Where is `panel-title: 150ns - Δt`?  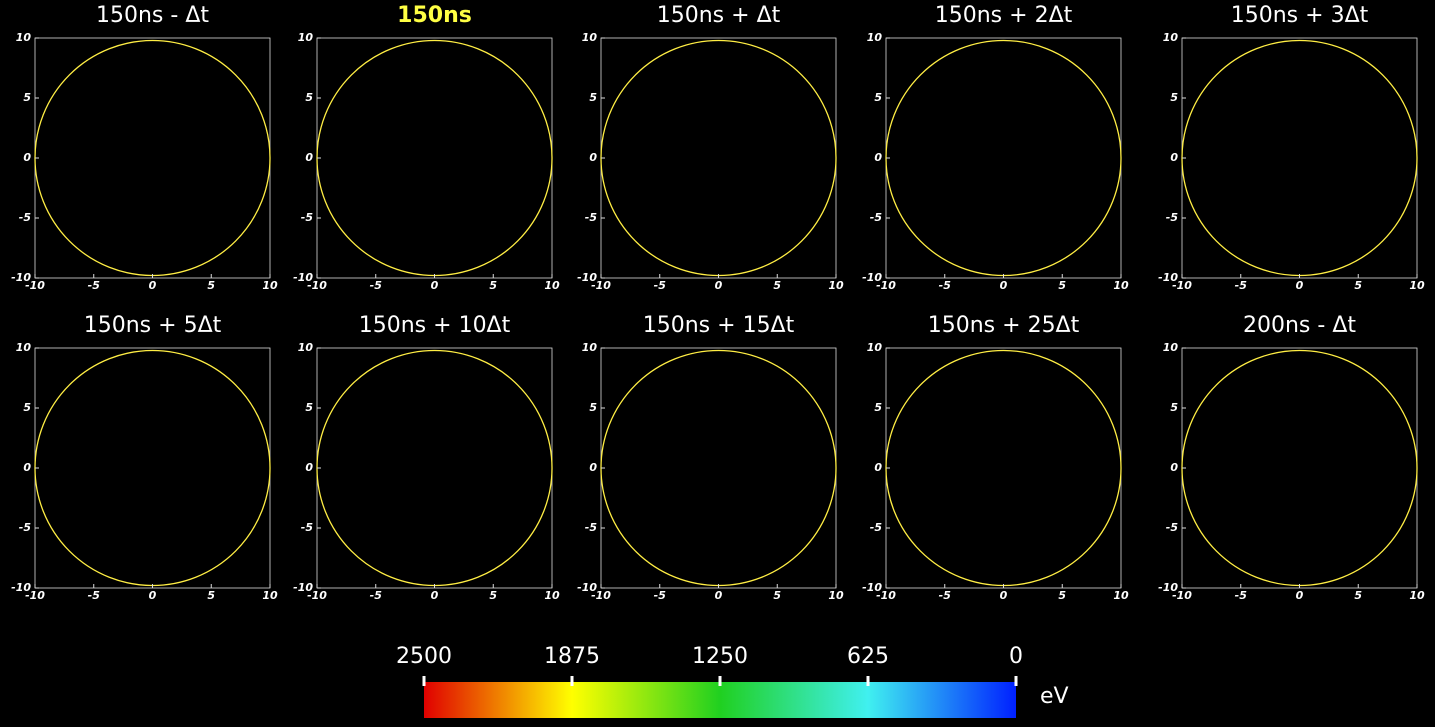
panel-title: 150ns - Δt is located at coordinates (152, 15).